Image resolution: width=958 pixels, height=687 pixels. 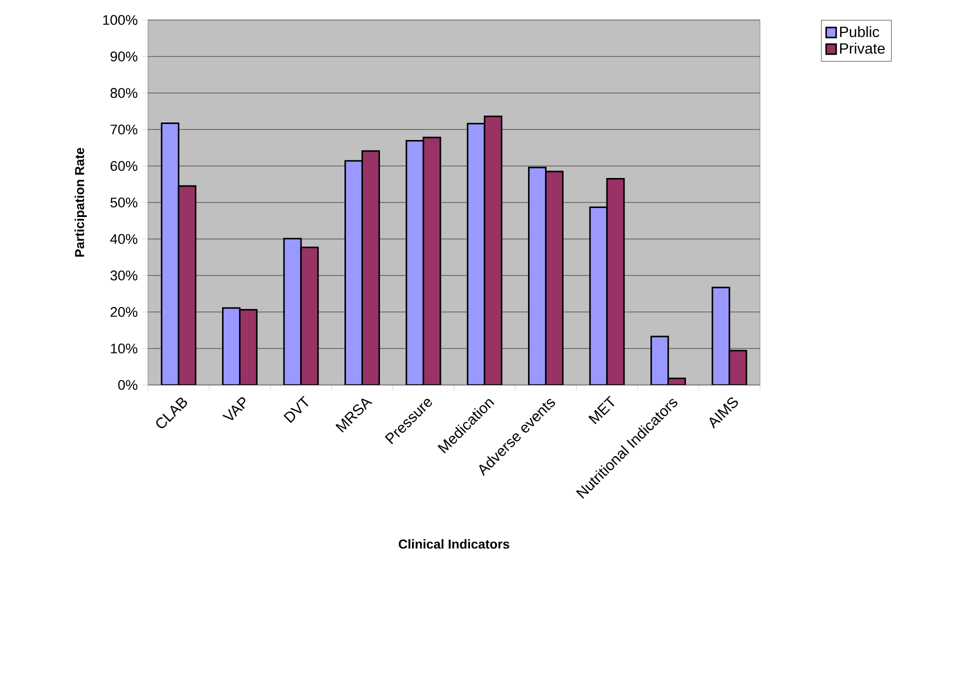 I want to click on y-tick-label: 0%, so click(x=128, y=385).